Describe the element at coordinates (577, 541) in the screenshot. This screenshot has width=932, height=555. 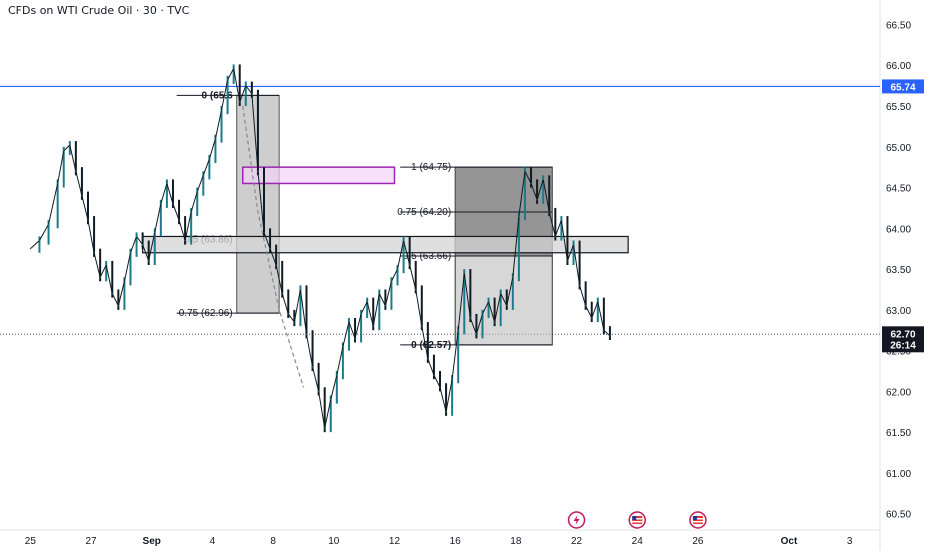
I see `x-tick-label: 22` at that location.